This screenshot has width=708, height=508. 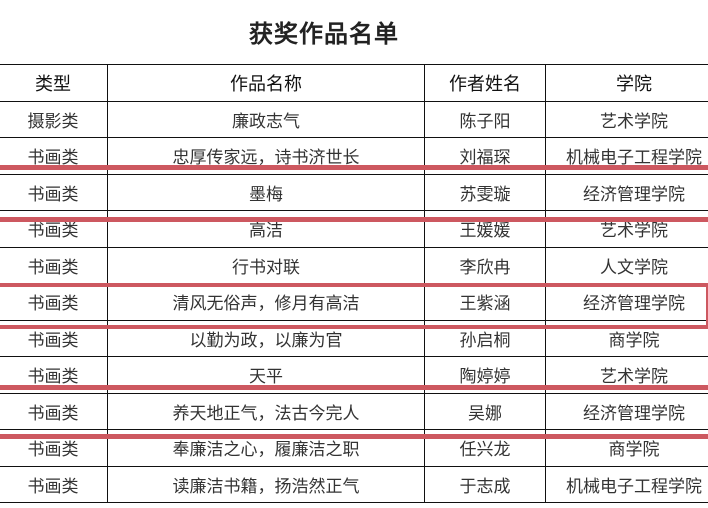 I want to click on header-row: 类型 作品名称 作者姓名 学院, so click(x=354, y=83).